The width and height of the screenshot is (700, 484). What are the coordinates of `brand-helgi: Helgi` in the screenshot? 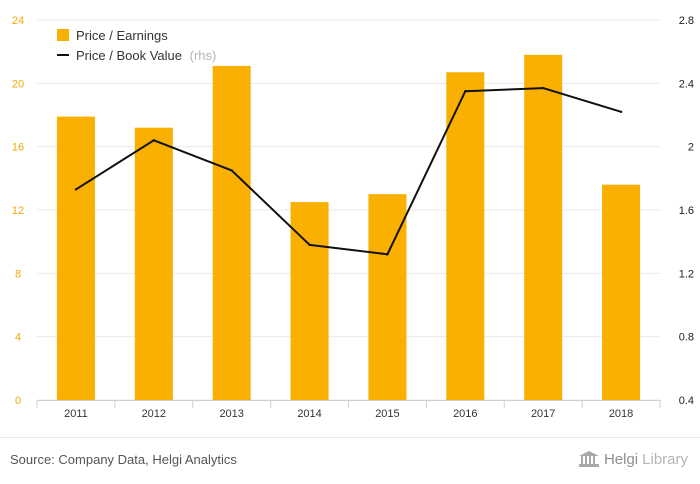 It's located at (621, 459).